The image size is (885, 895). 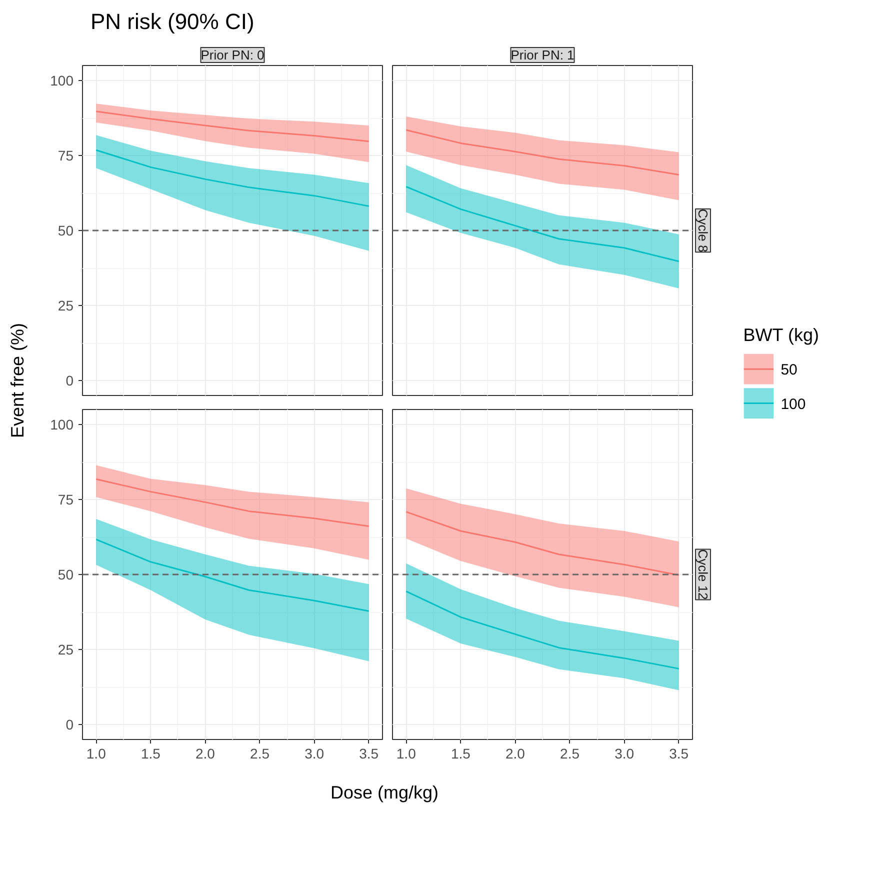 What do you see at coordinates (172, 21) in the screenshot?
I see `chart-title: PN risk (90% CI)` at bounding box center [172, 21].